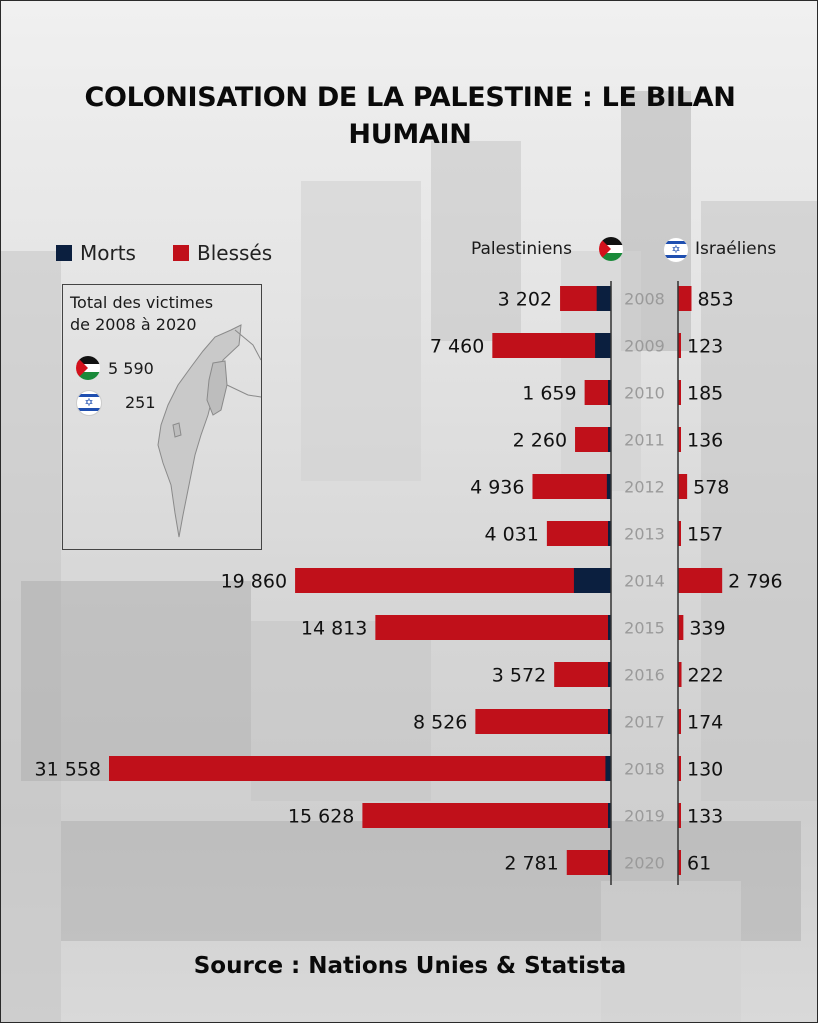  I want to click on israelis-injured-bar-2017, so click(679, 721).